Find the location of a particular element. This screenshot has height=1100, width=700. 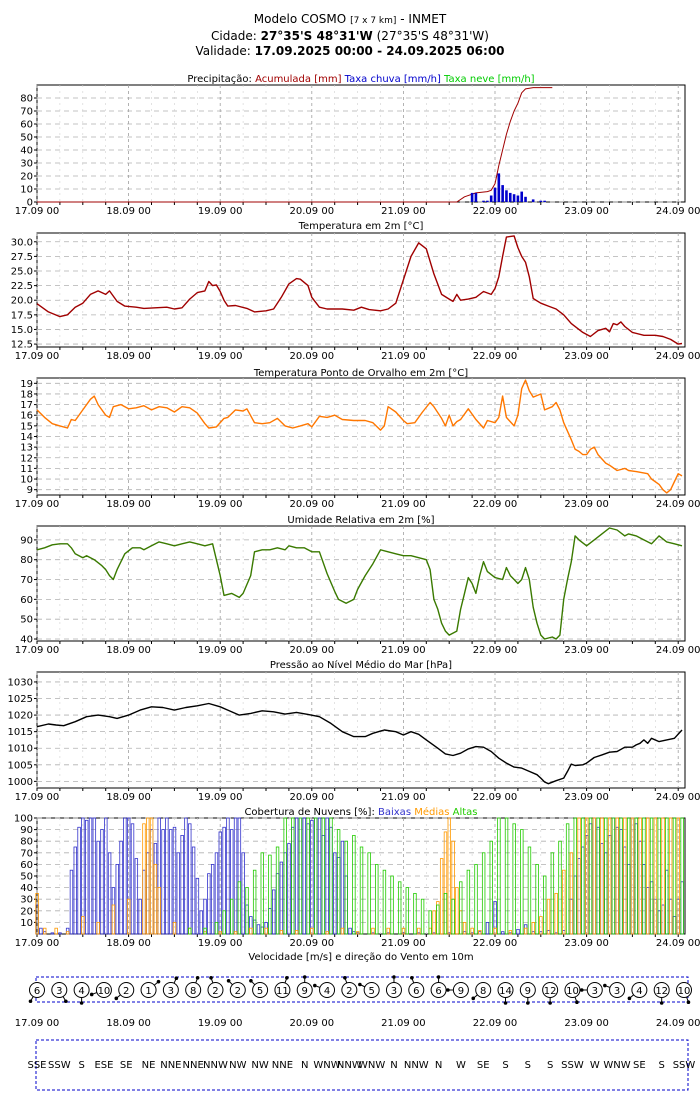

plot-frame is located at coordinates (361, 143).